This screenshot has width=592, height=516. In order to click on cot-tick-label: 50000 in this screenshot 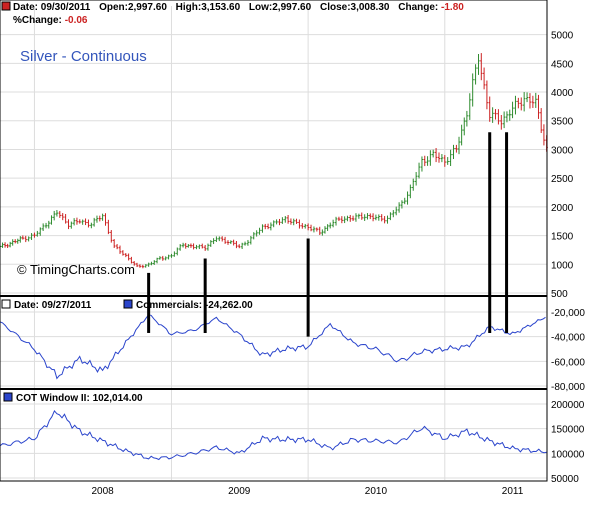, I will do `click(565, 479)`.